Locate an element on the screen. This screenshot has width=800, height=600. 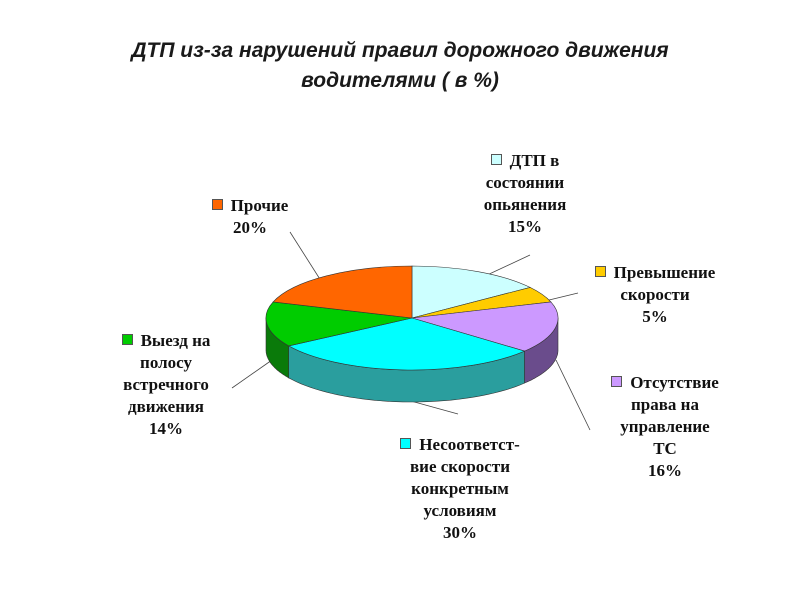
slice-label-line: условиям is located at coordinates (460, 511).